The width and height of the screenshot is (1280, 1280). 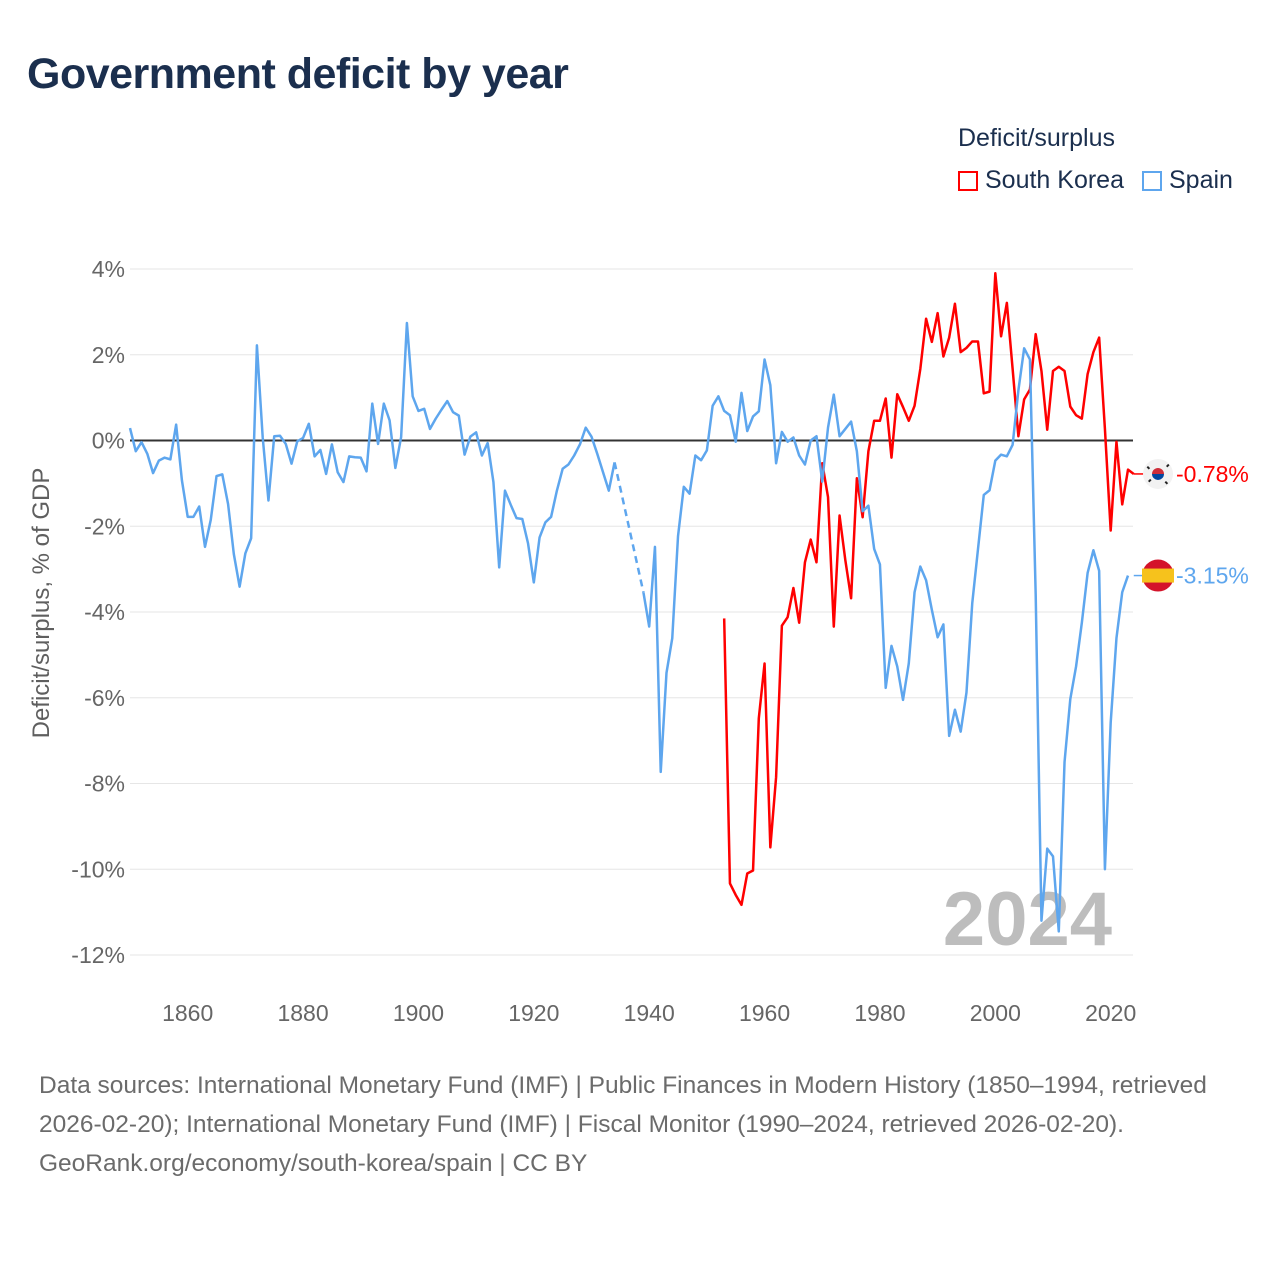 I want to click on flag-yellow, so click(x=1158, y=575).